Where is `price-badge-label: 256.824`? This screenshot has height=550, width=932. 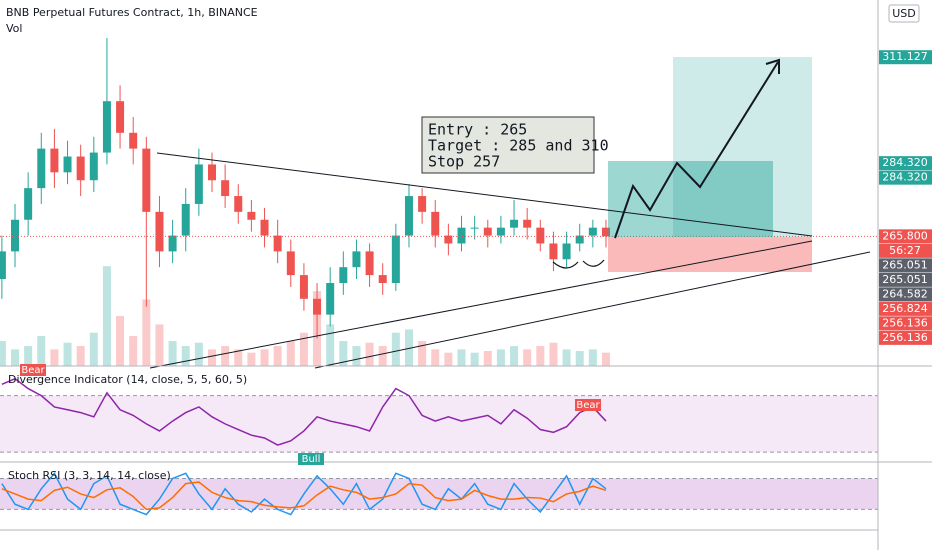
price-badge-label: 256.824 is located at coordinates (905, 308).